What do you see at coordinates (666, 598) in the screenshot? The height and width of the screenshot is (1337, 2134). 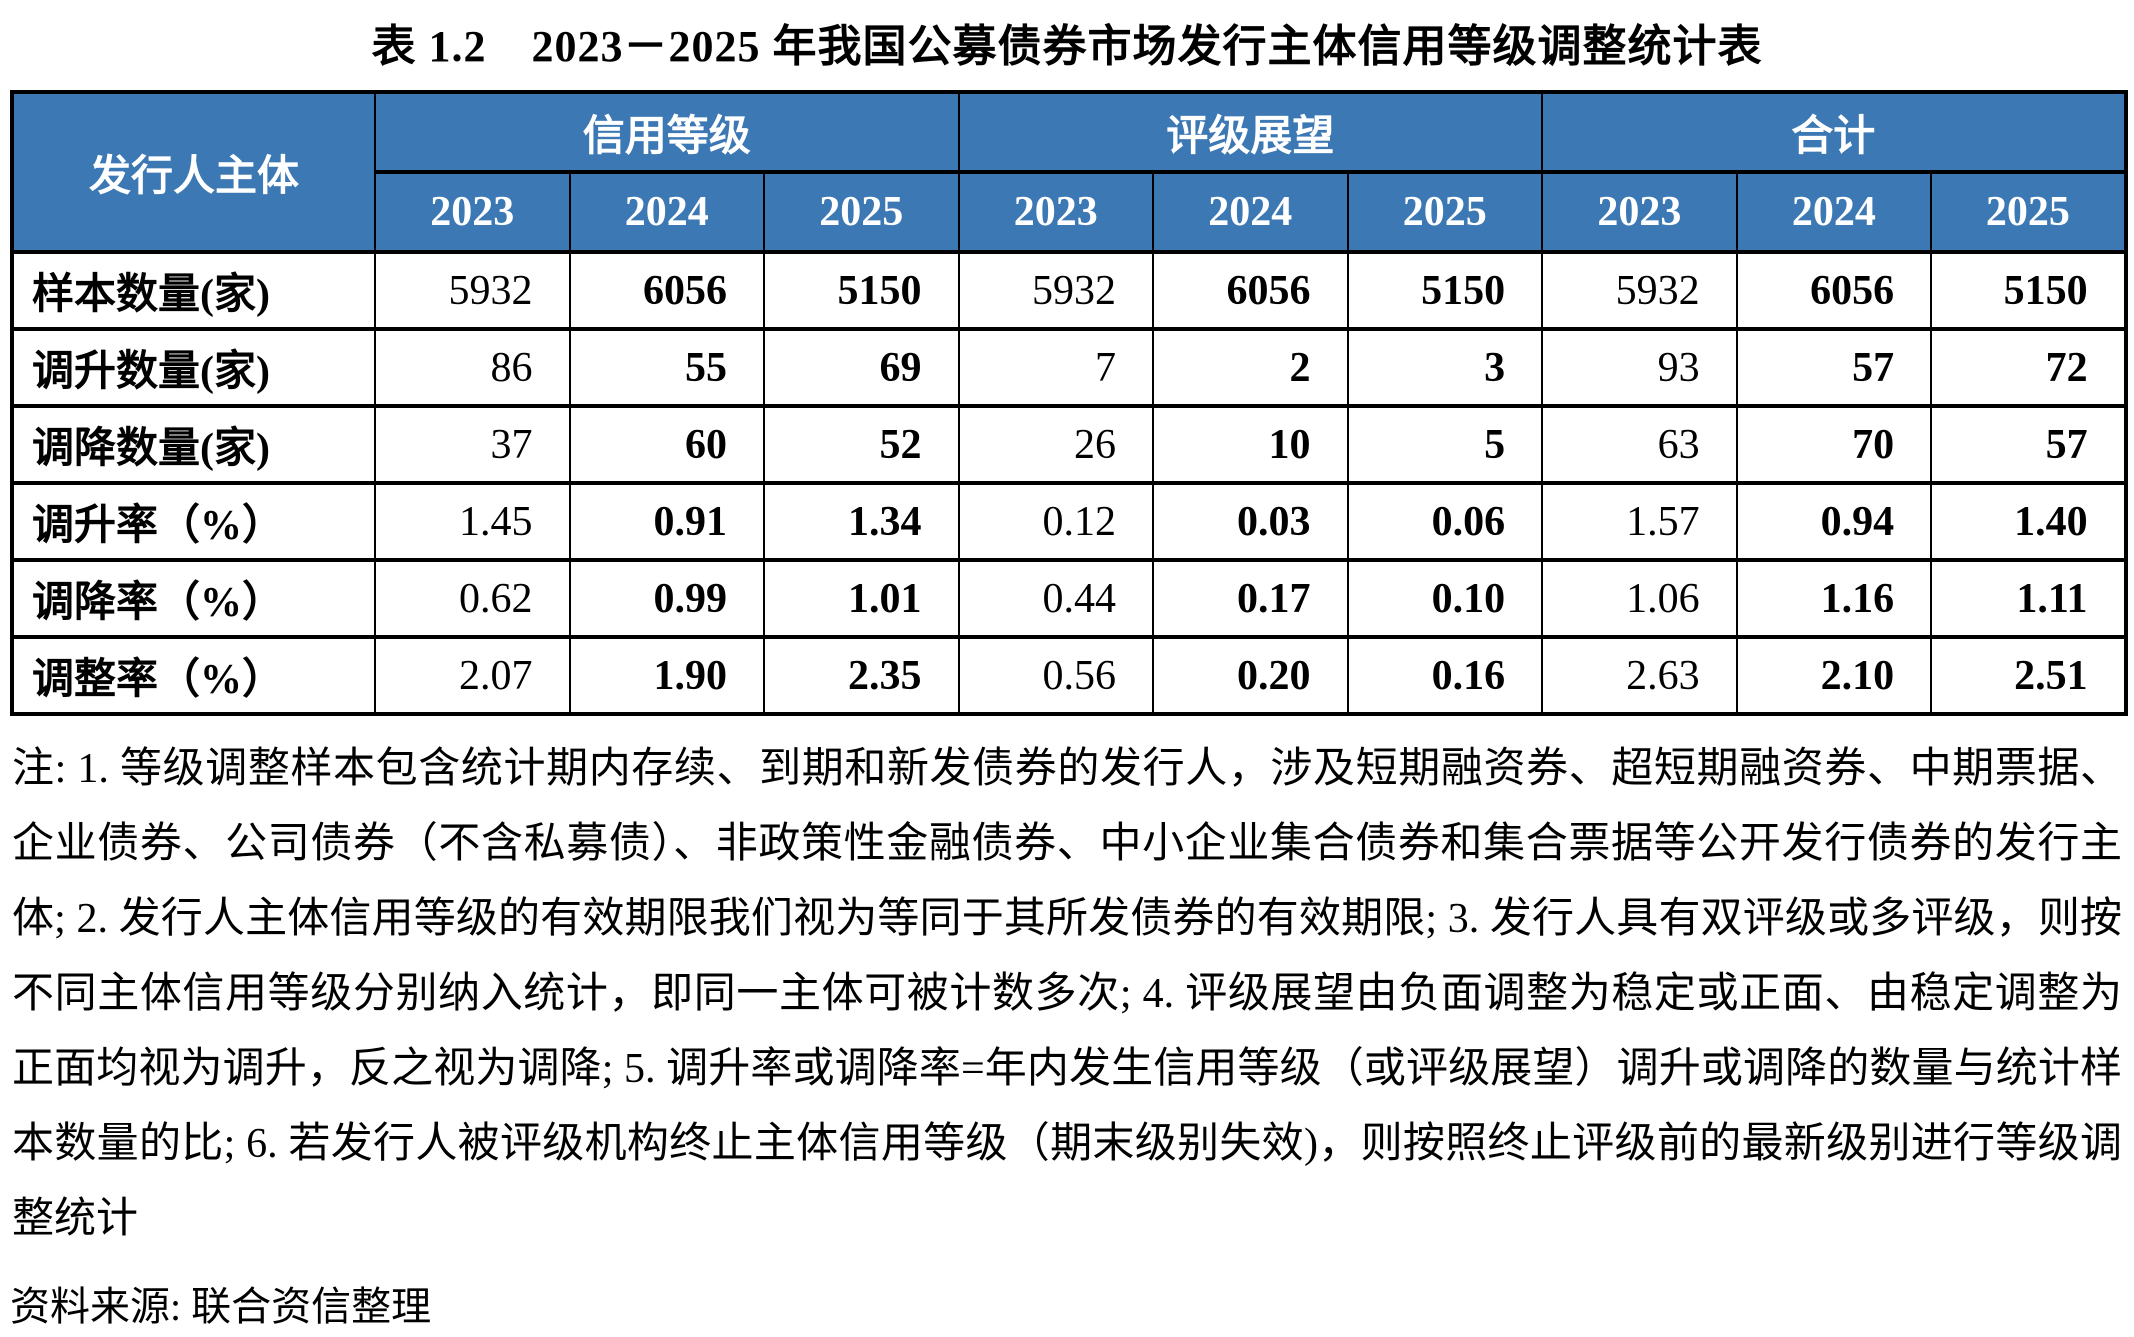 I see `value-cell: 0.99` at bounding box center [666, 598].